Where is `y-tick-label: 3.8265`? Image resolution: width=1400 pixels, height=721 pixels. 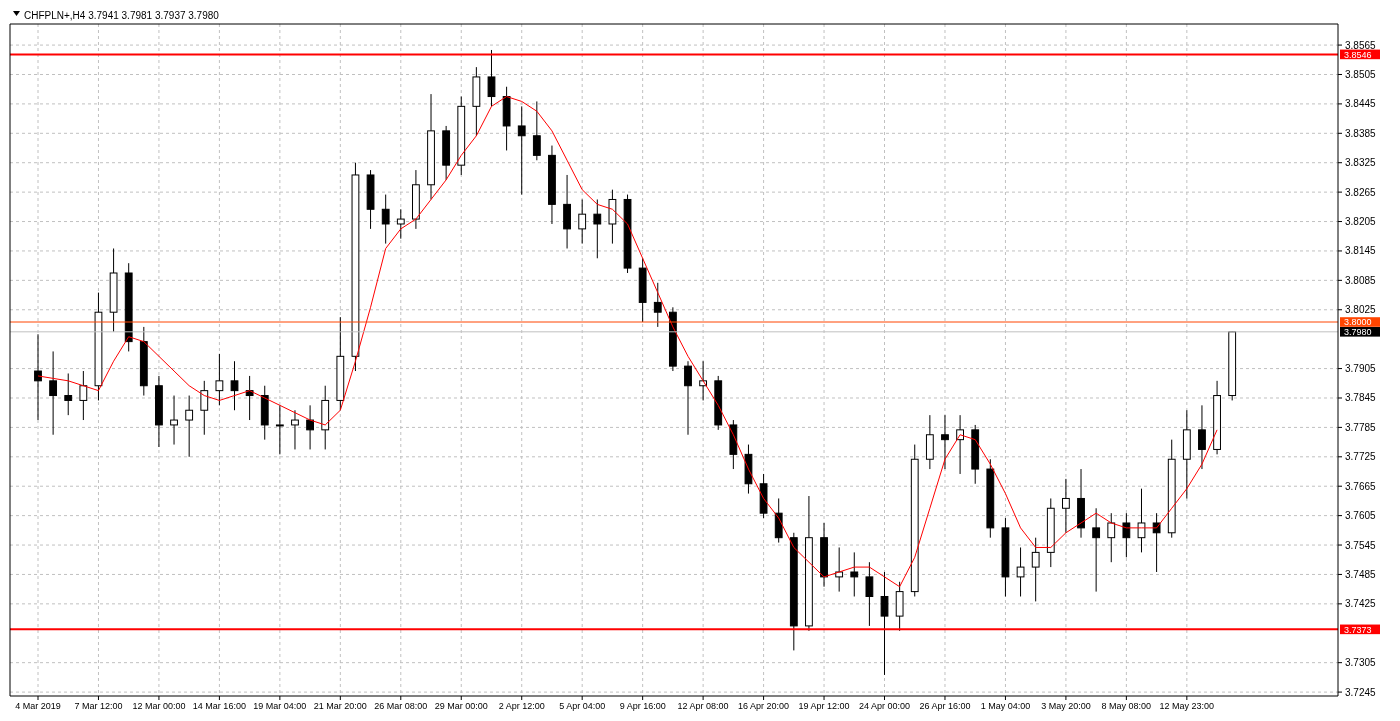 y-tick-label: 3.8265 is located at coordinates (1361, 192).